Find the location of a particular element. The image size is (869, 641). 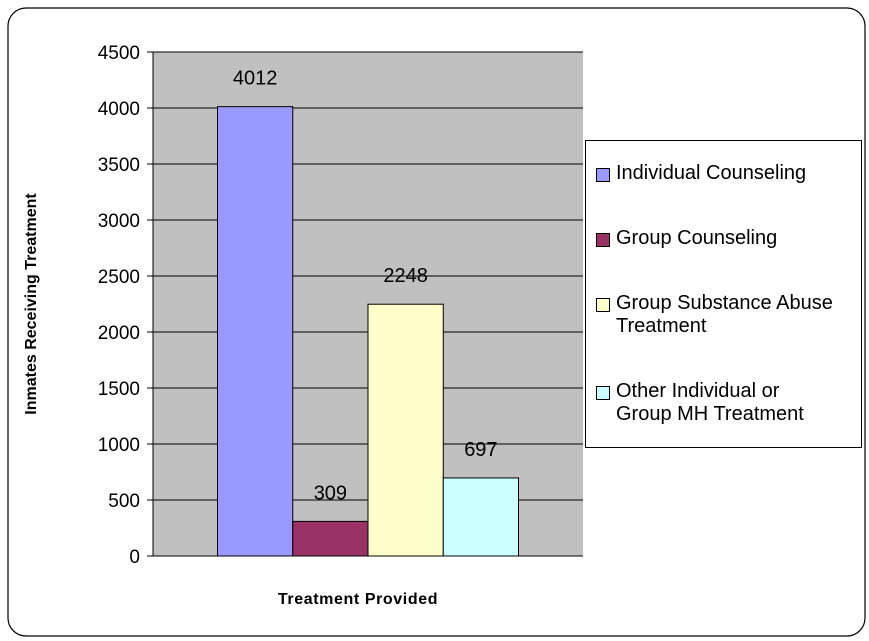

x-axis-title: Treatment Provided is located at coordinates (358, 599).